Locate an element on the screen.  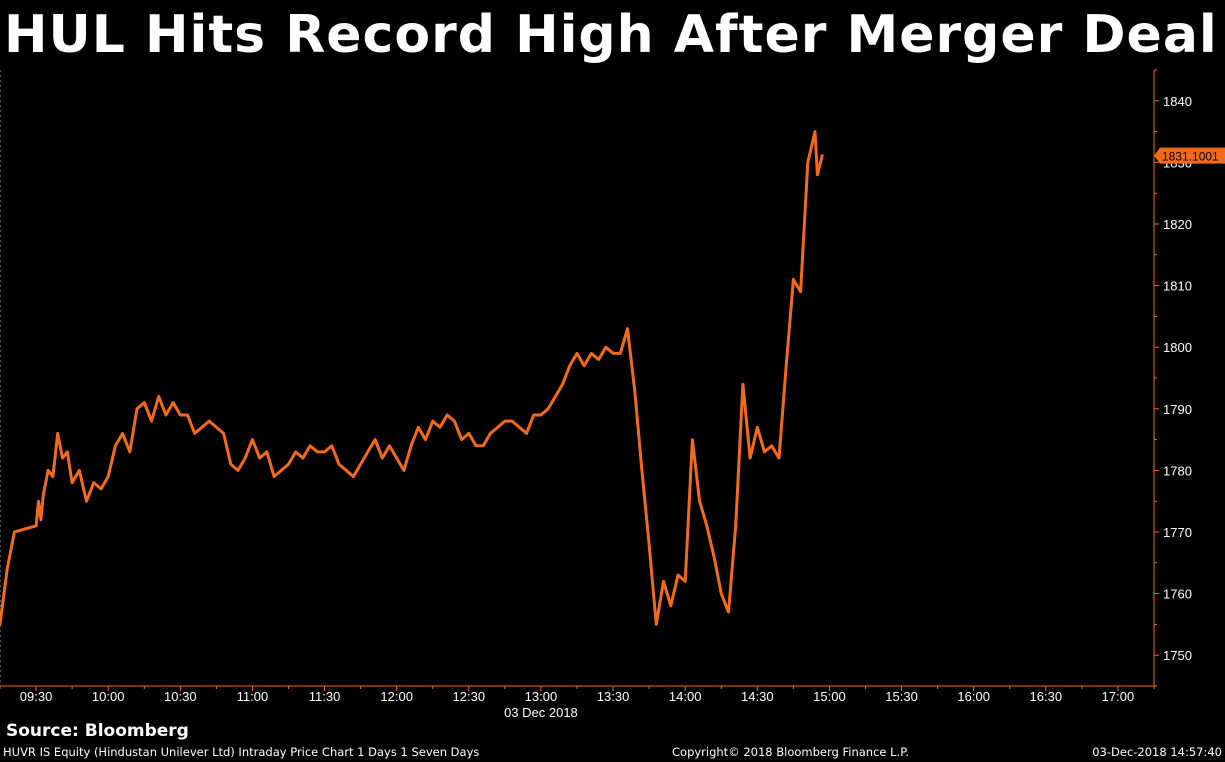
x-tick-label: 11:00 is located at coordinates (253, 696).